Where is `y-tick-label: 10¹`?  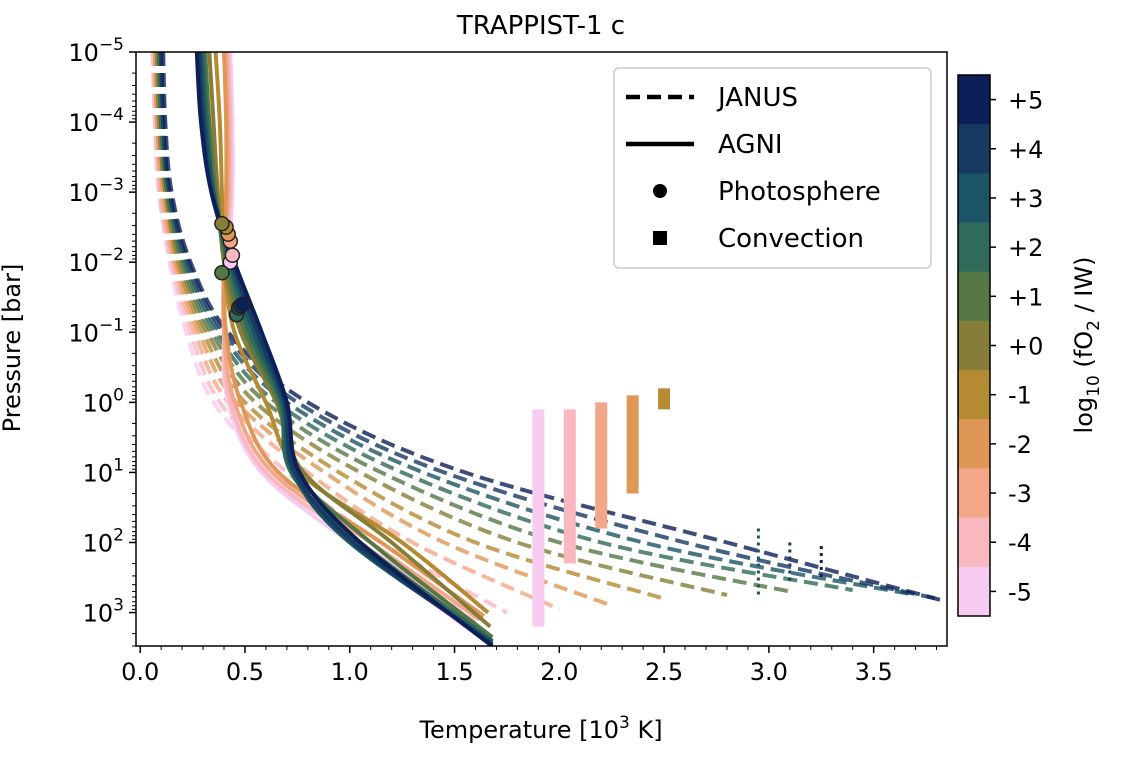 y-tick-label: 10¹ is located at coordinates (103, 471).